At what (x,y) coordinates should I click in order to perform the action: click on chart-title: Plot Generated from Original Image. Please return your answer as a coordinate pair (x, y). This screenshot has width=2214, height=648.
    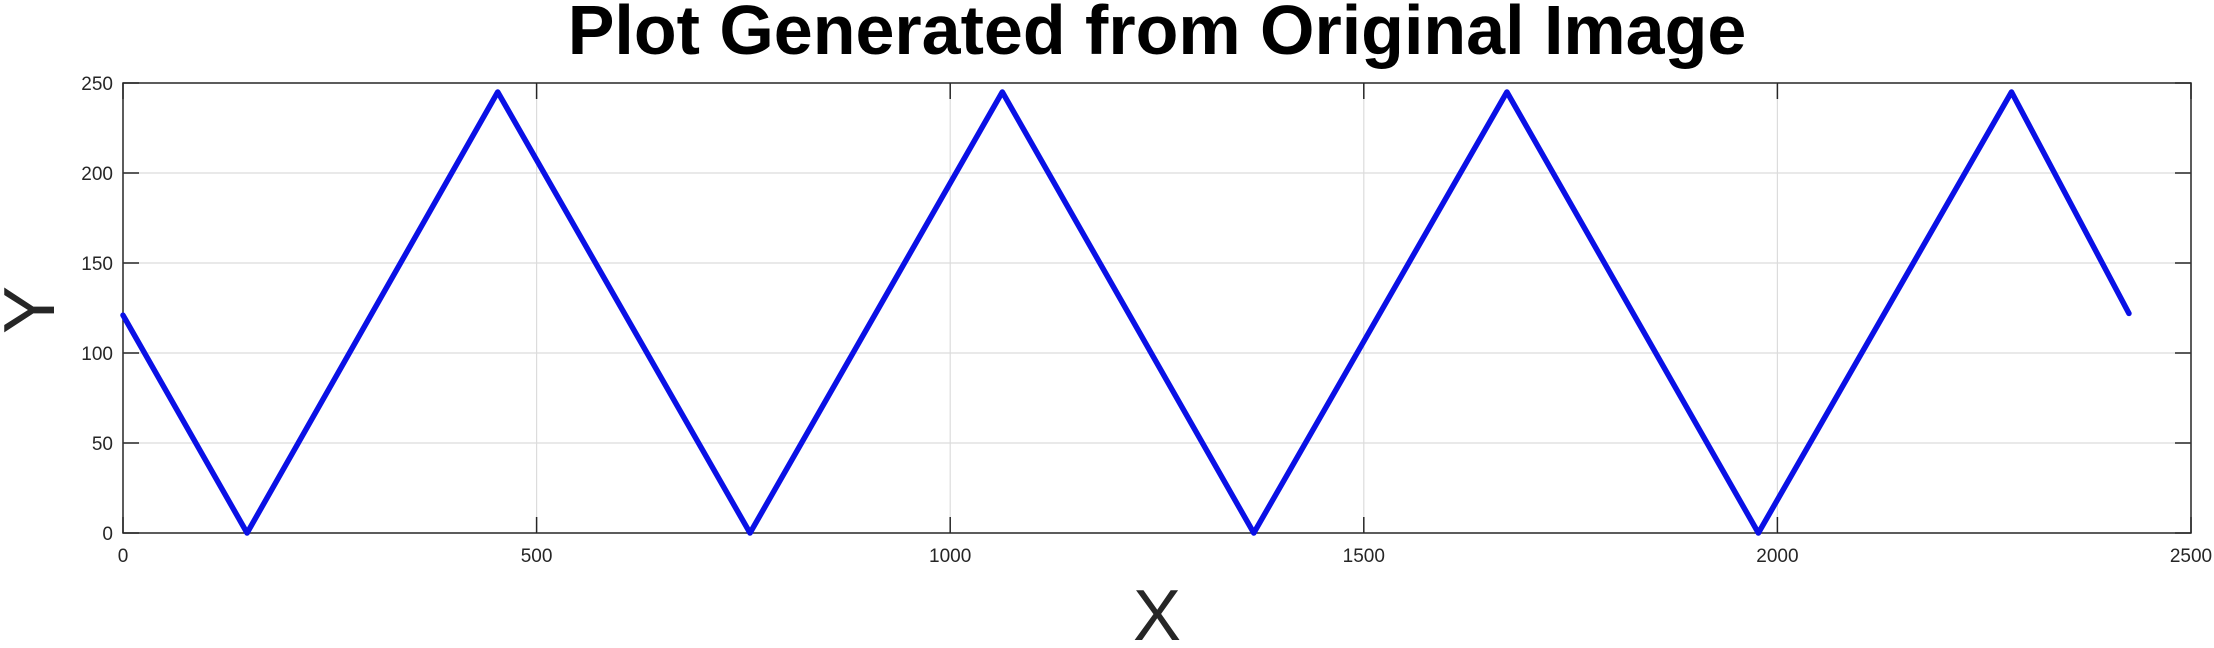
    Looking at the image, I should click on (1157, 34).